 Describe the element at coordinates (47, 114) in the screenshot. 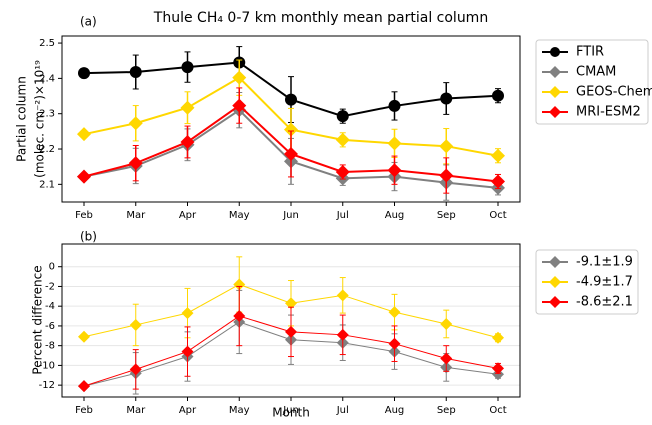

I see `y-tick-label: 2.3` at that location.